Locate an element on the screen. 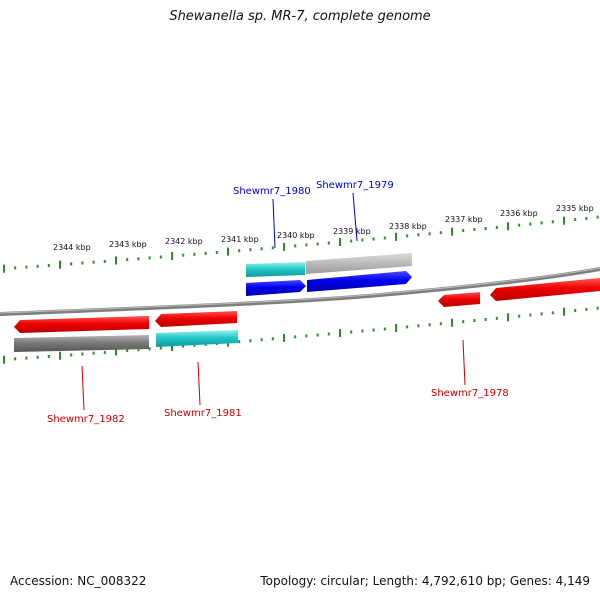 The width and height of the screenshot is (600, 600). tick-label-2339: 2339 kbp is located at coordinates (352, 231).